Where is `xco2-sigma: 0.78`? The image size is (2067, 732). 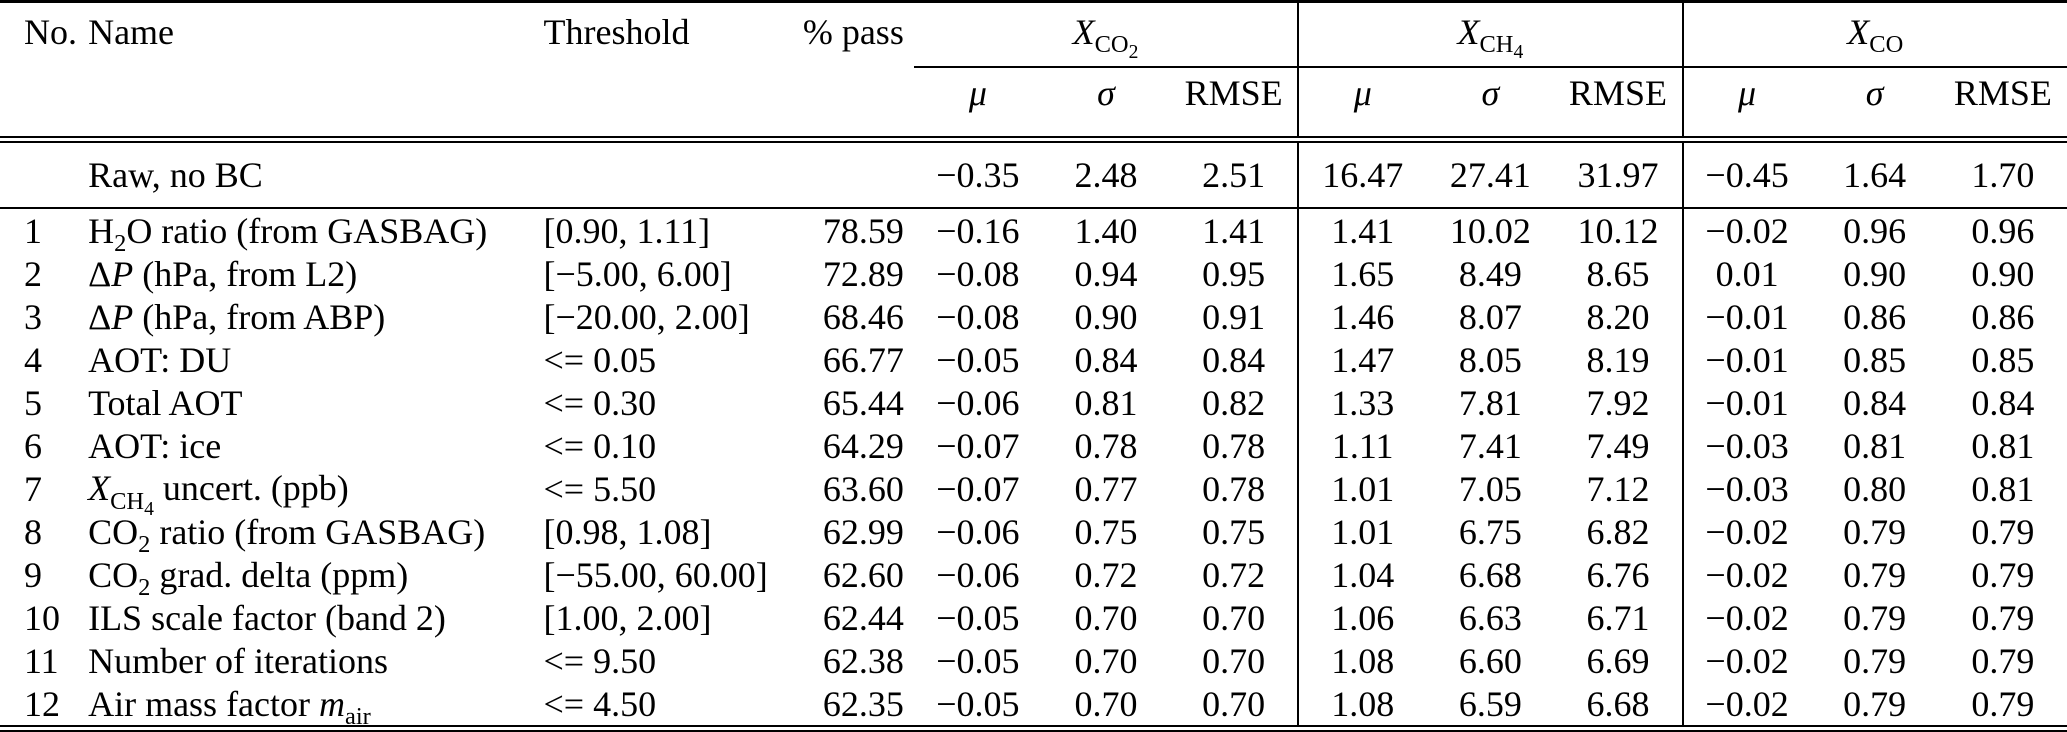
xco2-sigma: 0.78 is located at coordinates (1106, 445).